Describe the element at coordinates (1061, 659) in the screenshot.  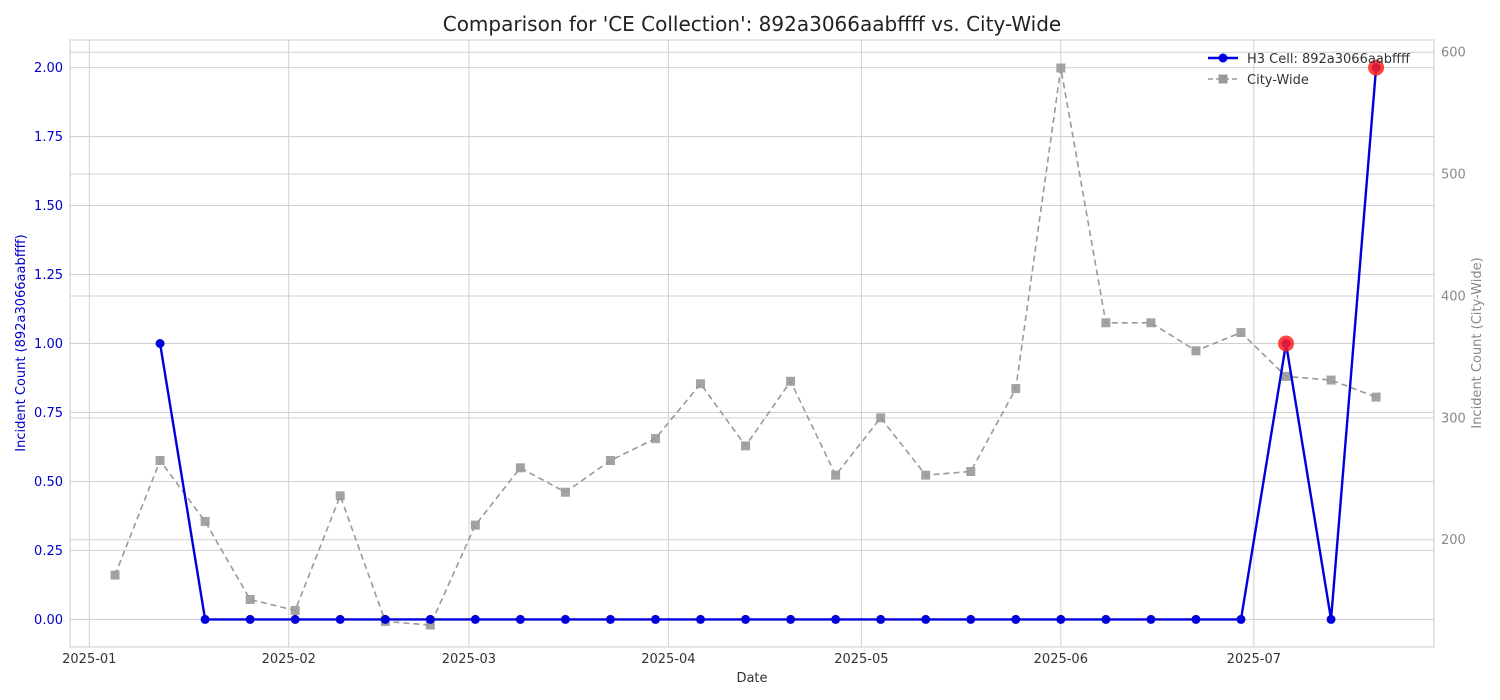
I see `x-tick-label: 2025-06` at that location.